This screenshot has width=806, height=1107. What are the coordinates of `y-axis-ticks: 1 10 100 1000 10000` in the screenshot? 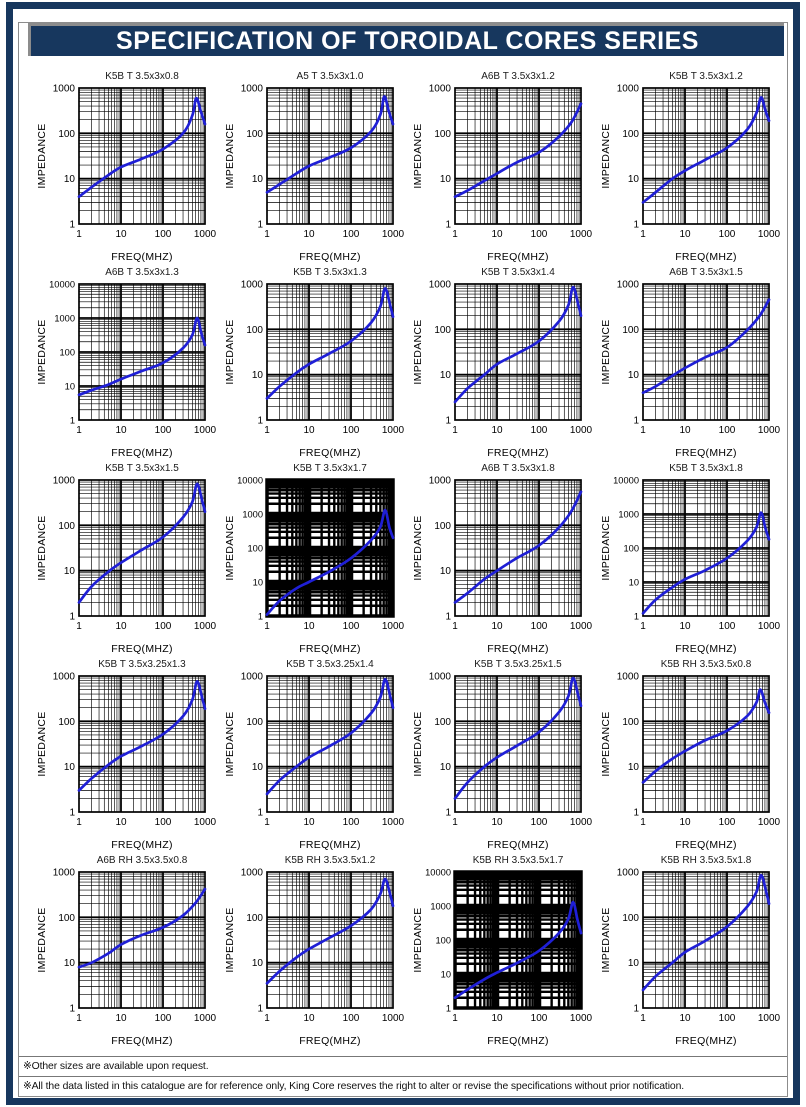 It's located at (62, 353).